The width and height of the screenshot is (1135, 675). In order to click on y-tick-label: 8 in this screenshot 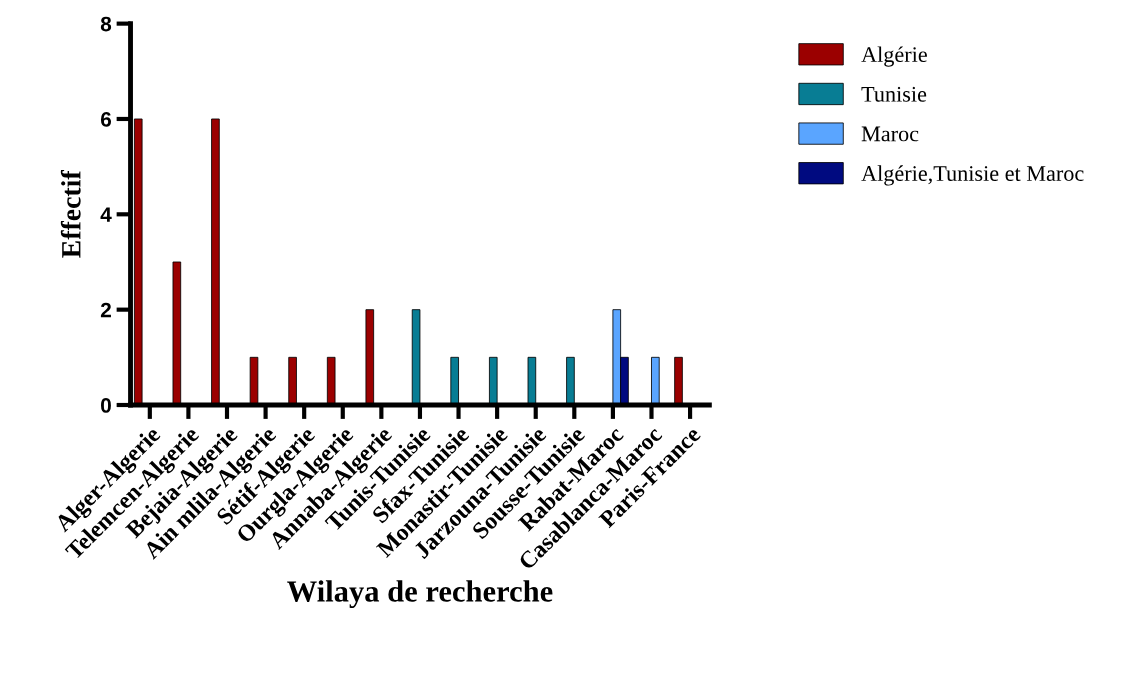, I will do `click(106, 24)`.